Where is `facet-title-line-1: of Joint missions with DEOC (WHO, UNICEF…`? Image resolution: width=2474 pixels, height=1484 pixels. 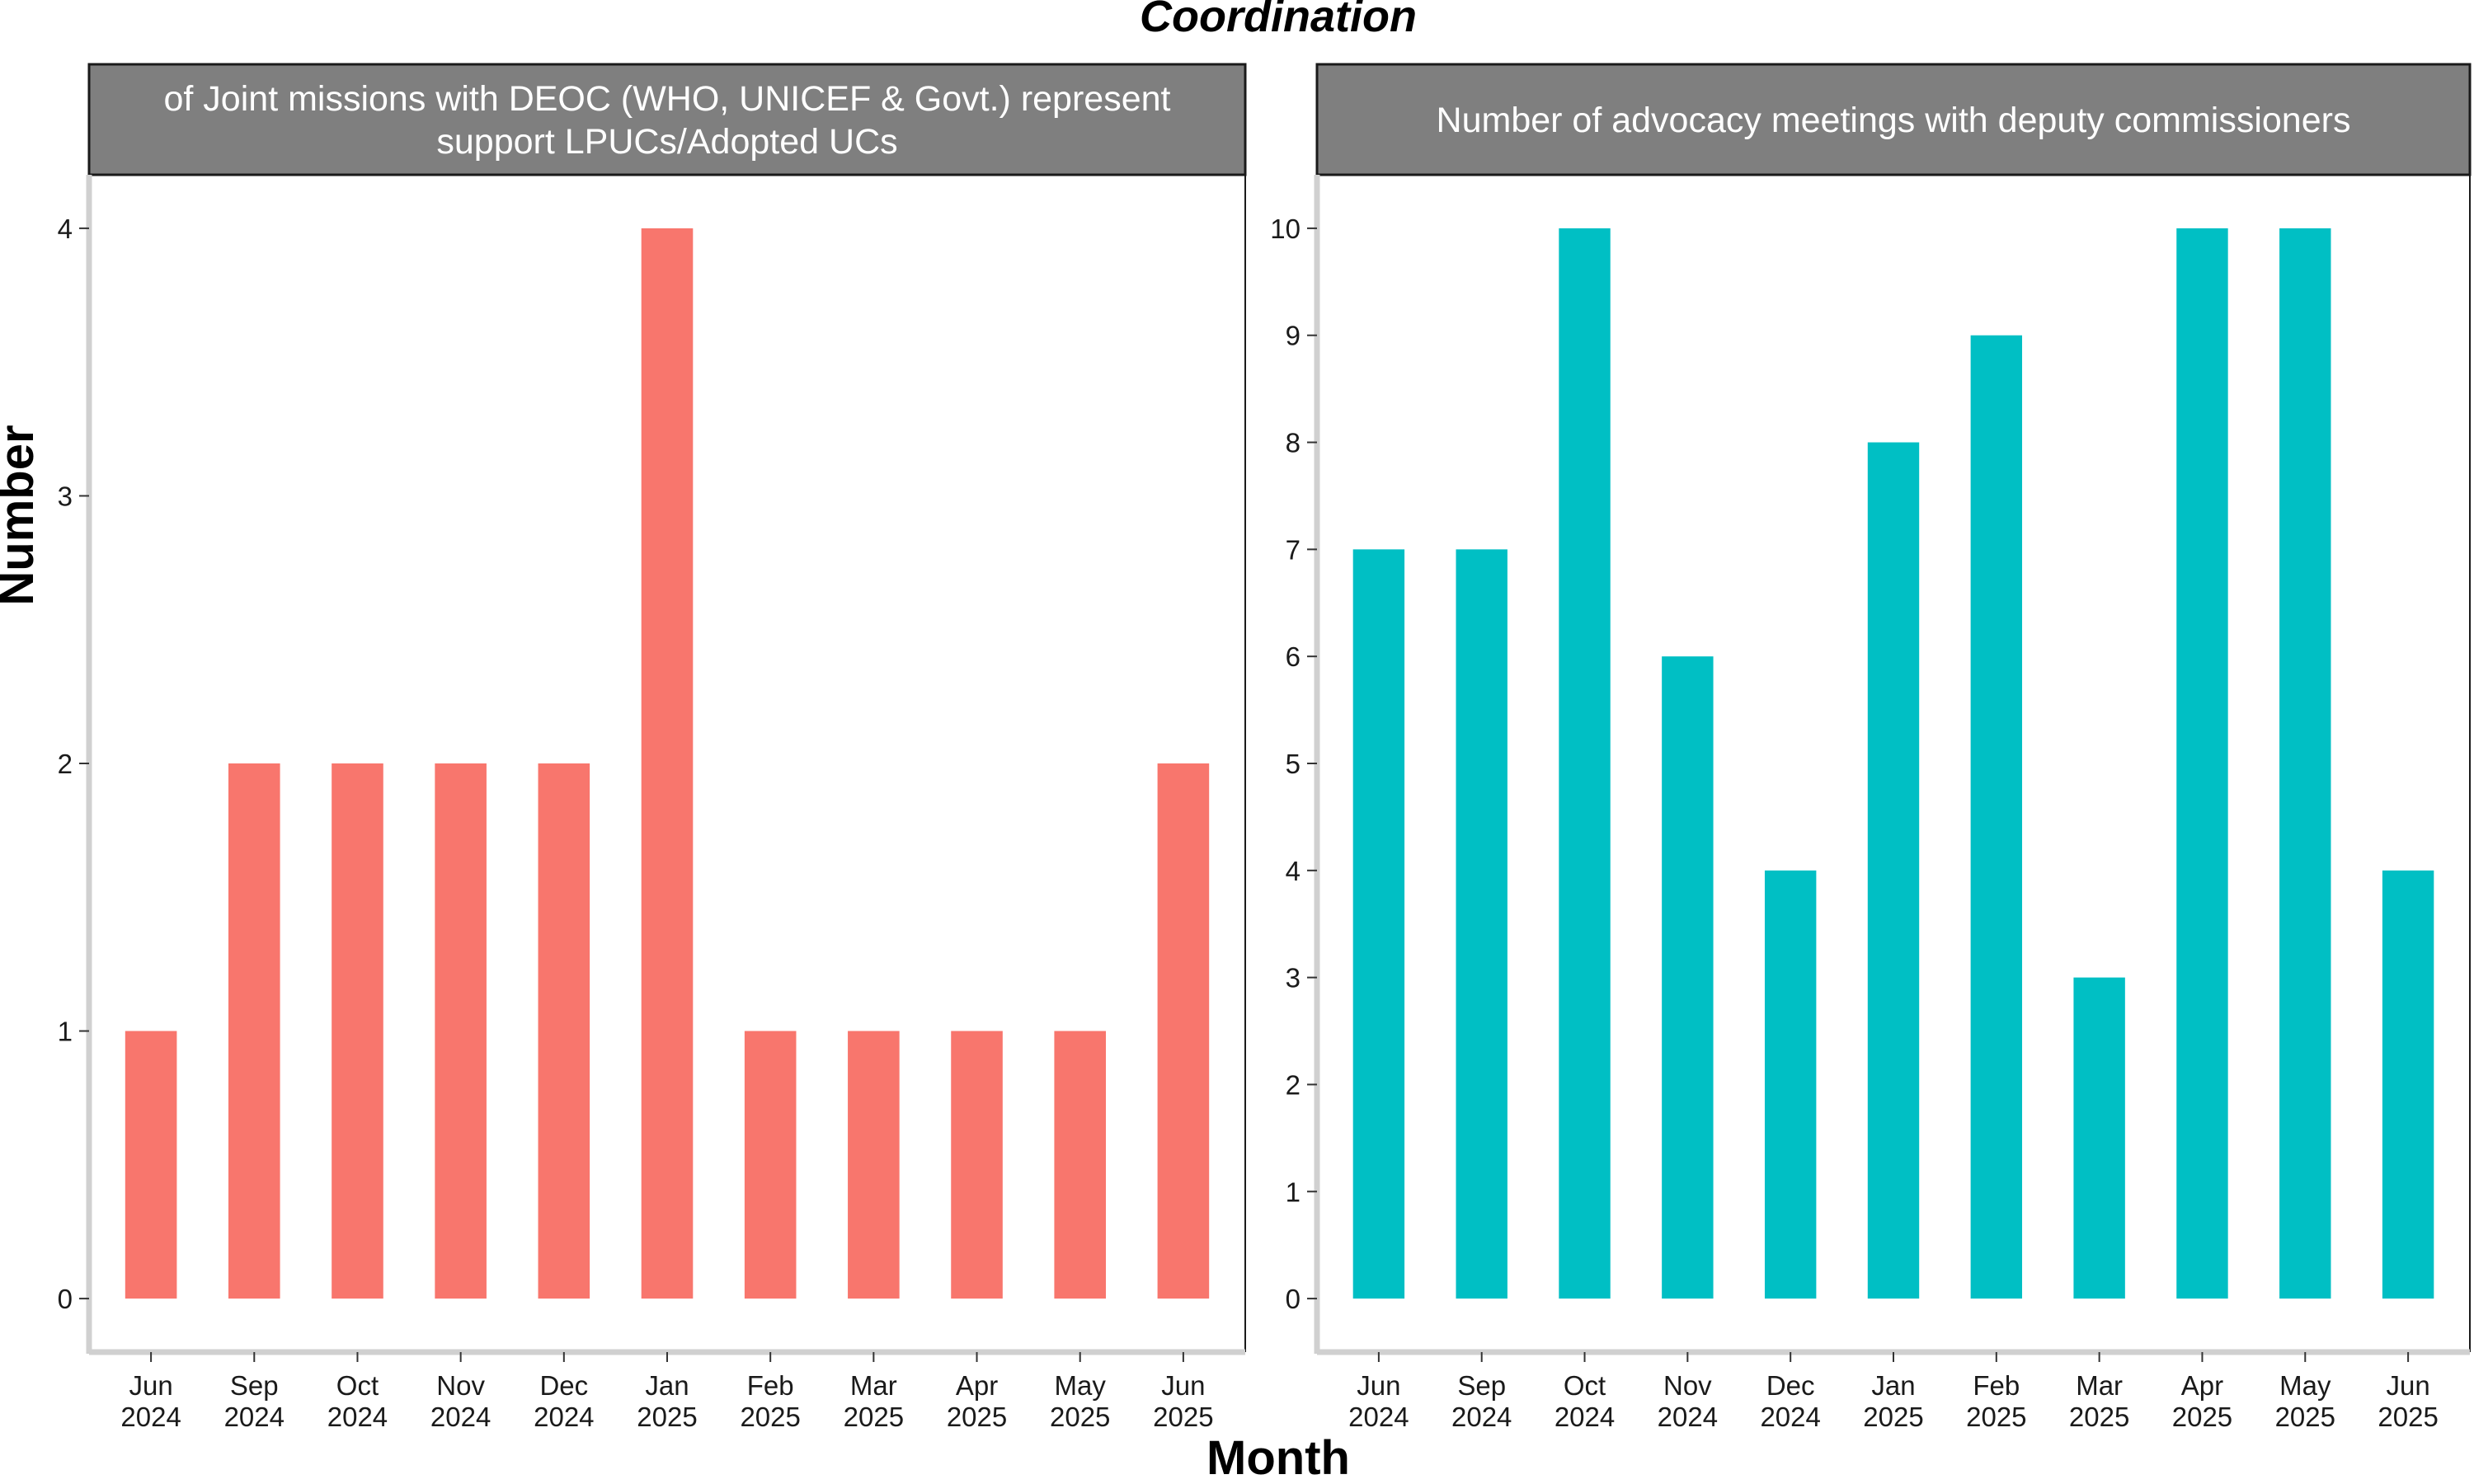
facet-title-line-1: of Joint missions with DEOC (WHO, UNICEF… is located at coordinates (667, 99).